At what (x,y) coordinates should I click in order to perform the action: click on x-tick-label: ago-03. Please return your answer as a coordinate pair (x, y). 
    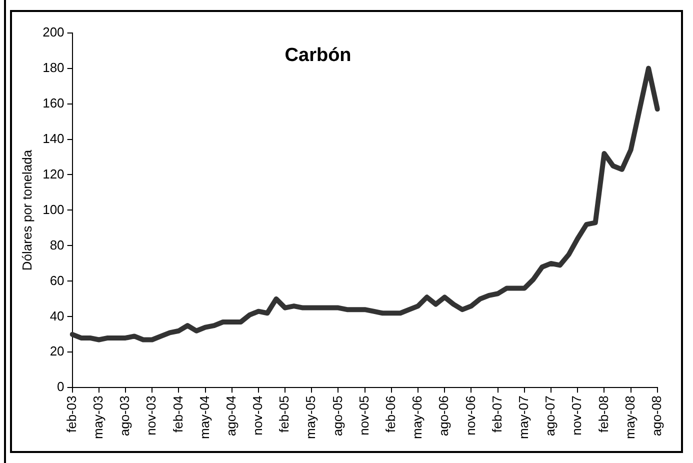
    Looking at the image, I should click on (124, 416).